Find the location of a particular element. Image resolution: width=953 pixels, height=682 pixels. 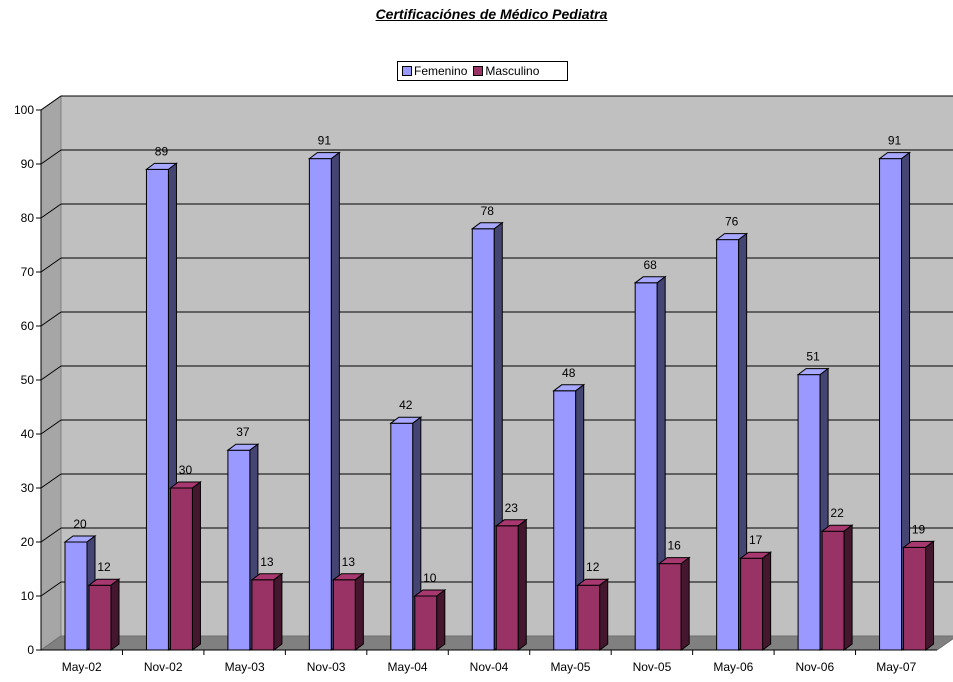

x-tick-label: May-03 is located at coordinates (245, 667).